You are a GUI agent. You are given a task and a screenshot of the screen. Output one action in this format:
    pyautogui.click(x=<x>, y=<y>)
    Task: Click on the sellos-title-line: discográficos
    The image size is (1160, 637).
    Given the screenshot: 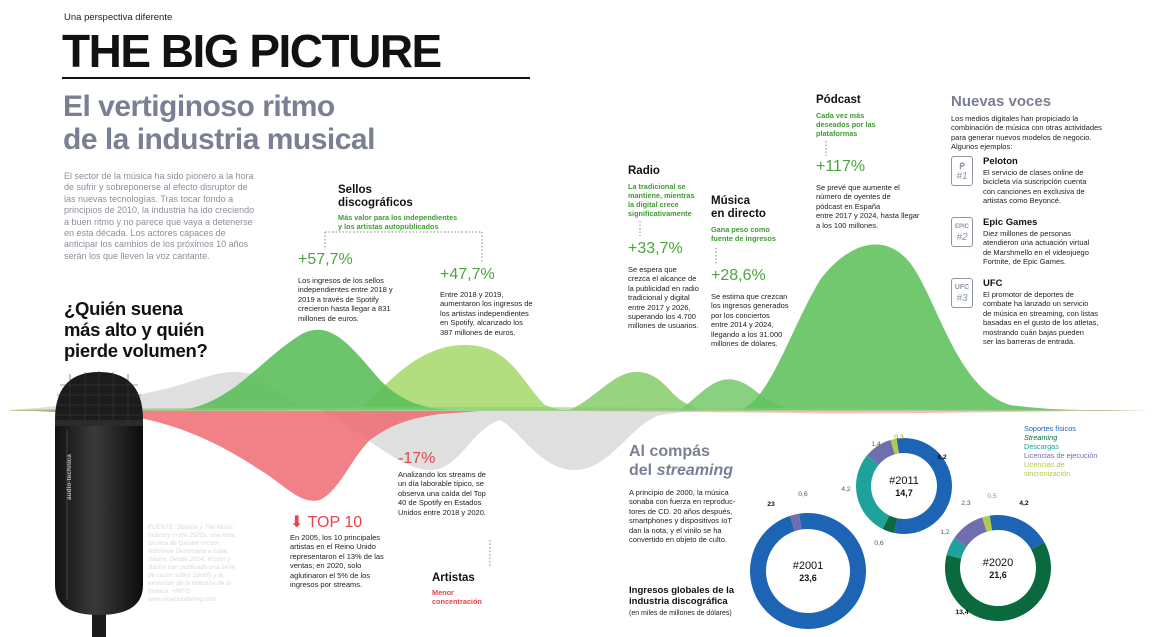 What is the action you would take?
    pyautogui.click(x=375, y=203)
    